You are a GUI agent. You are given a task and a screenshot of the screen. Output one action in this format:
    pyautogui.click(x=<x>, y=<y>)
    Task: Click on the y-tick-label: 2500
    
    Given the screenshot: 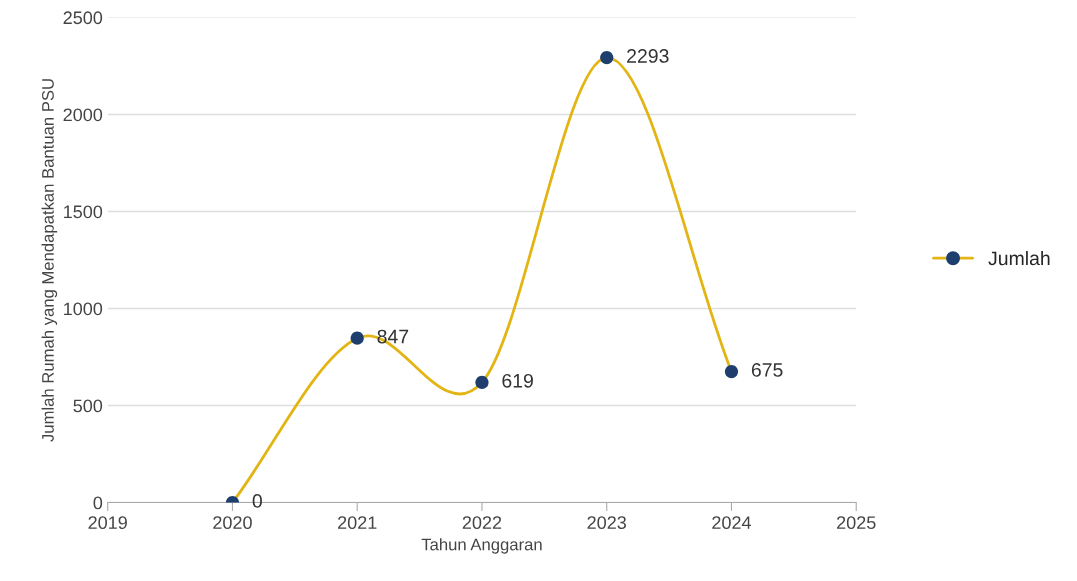 What is the action you would take?
    pyautogui.click(x=83, y=18)
    